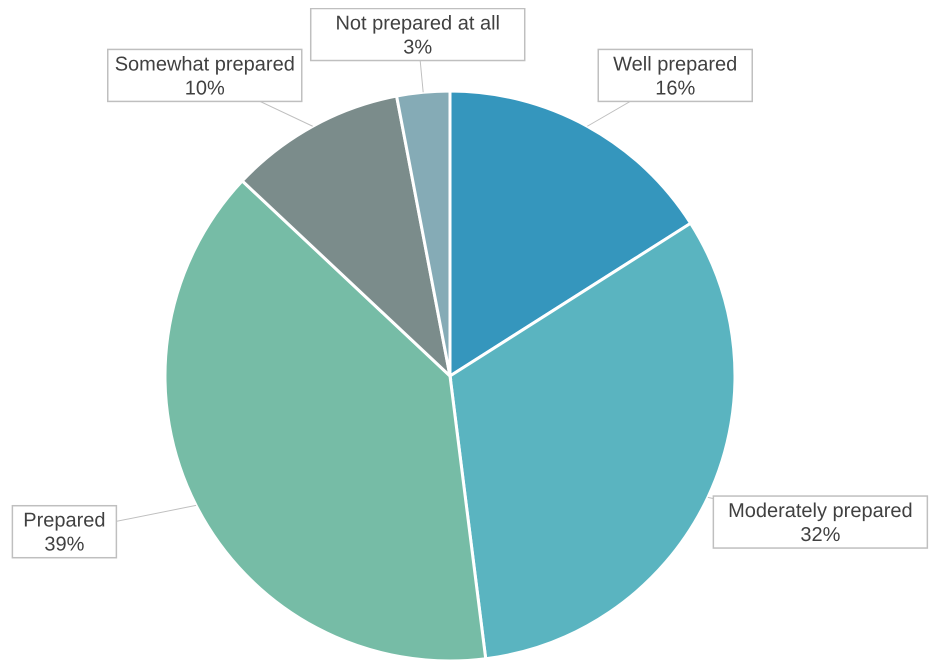 Image resolution: width=947 pixels, height=671 pixels. What do you see at coordinates (675, 88) in the screenshot?
I see `data-label: 16%` at bounding box center [675, 88].